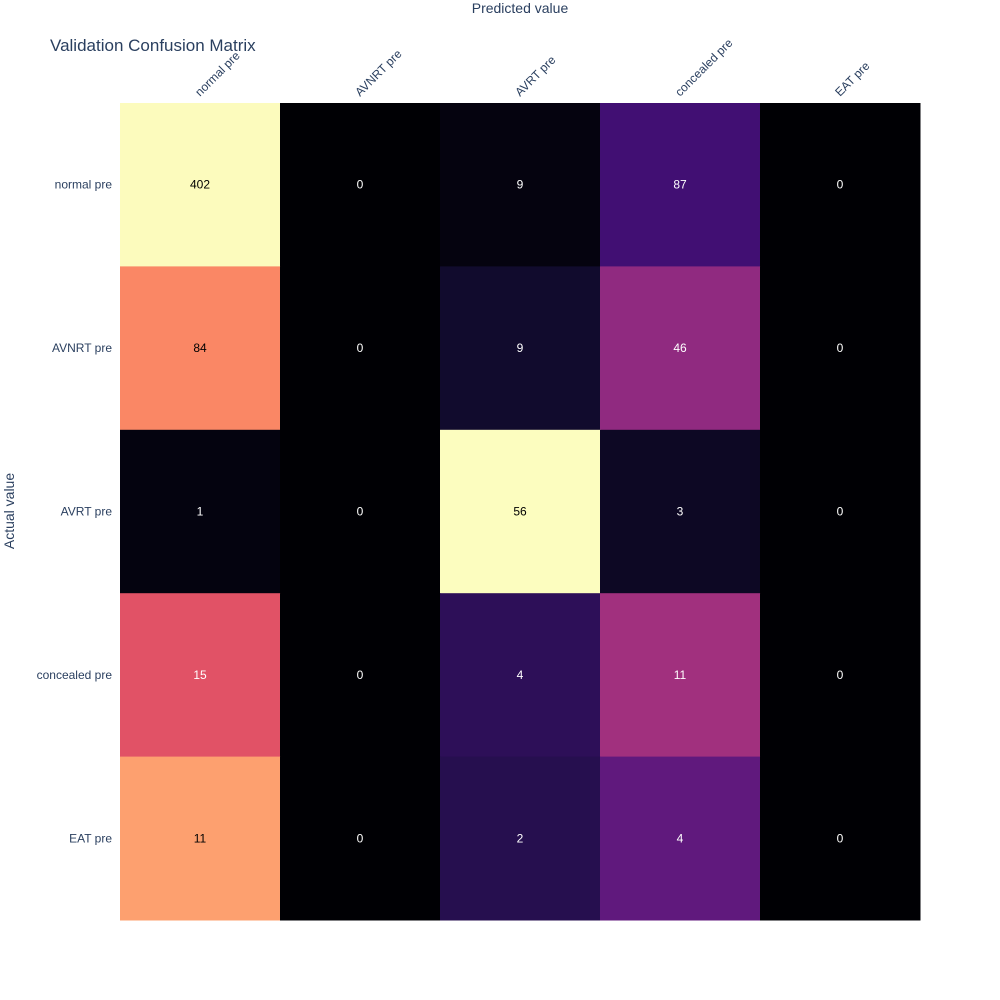  Describe the element at coordinates (535, 76) in the screenshot. I see `x-tick-label: AVRT pre` at that location.